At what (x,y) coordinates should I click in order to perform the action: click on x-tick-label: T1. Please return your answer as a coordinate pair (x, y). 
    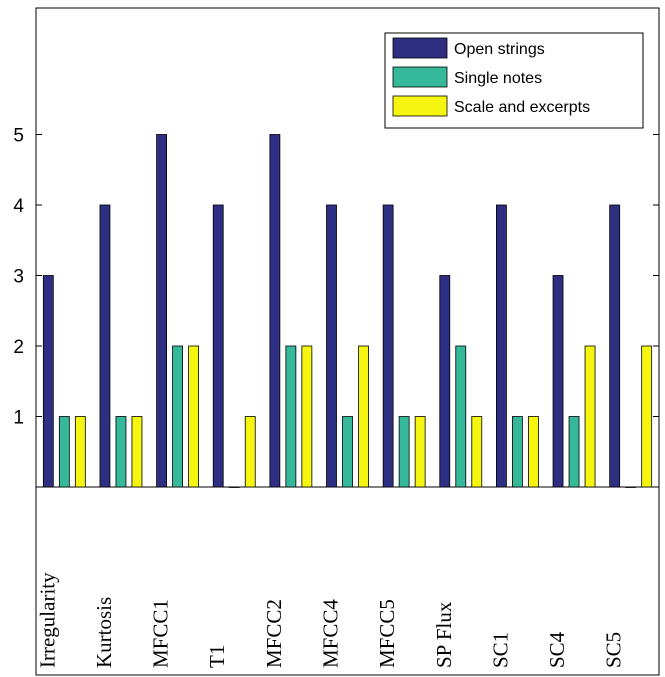
    Looking at the image, I should click on (217, 656).